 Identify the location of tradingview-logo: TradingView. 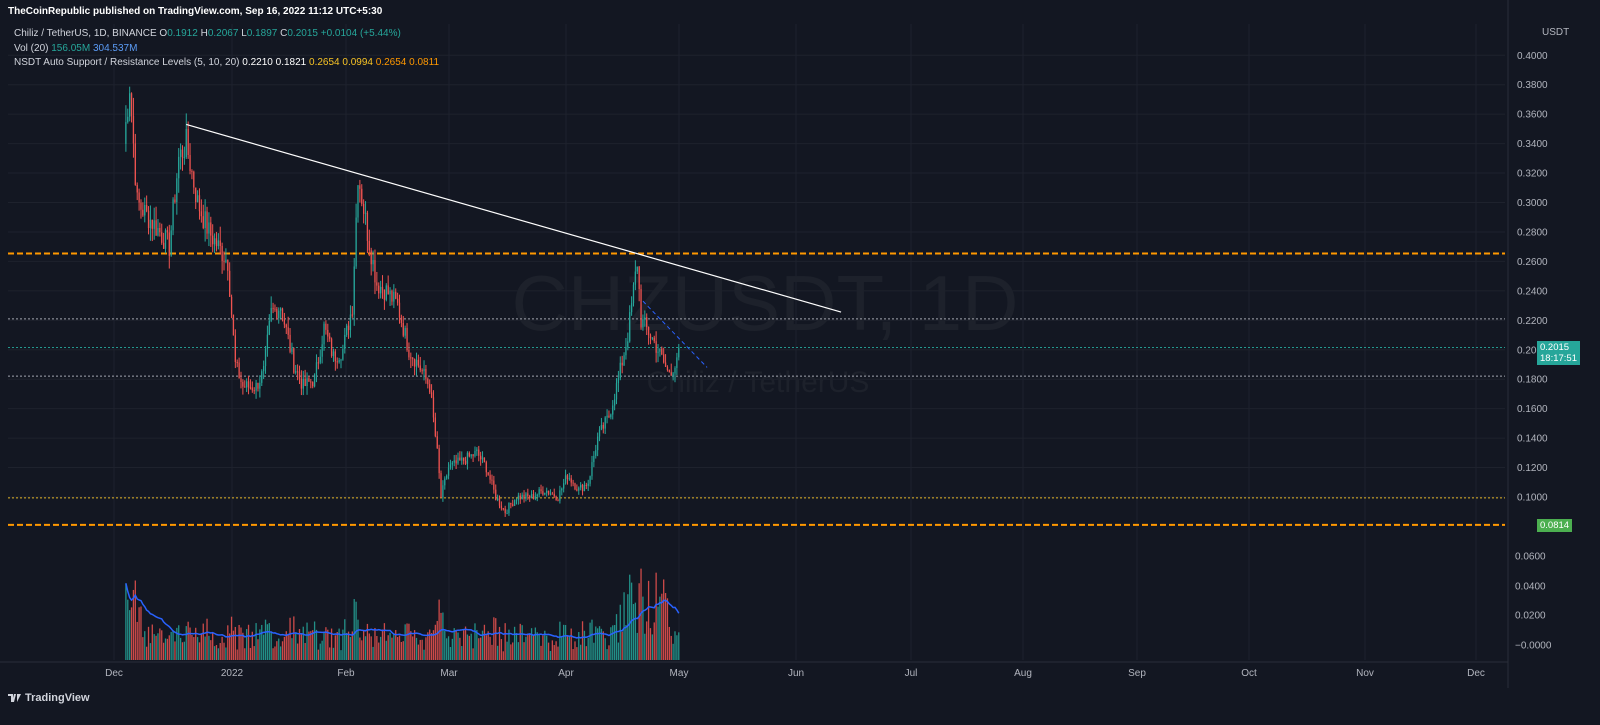
(49, 698).